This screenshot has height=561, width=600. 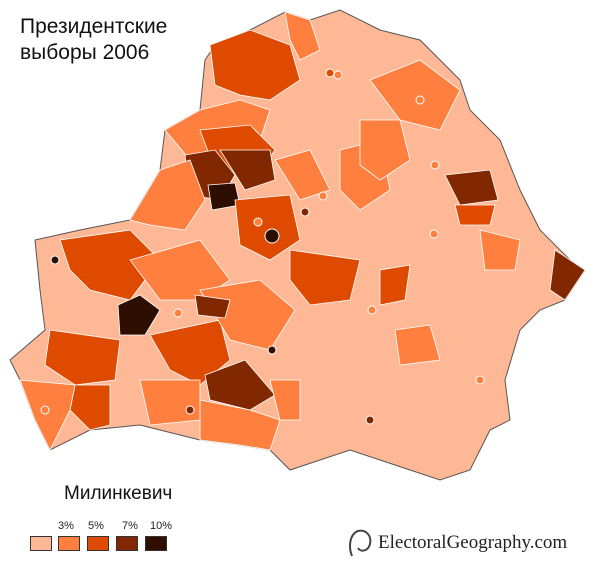 I want to click on candidate-name: Милинкевич, so click(x=118, y=493).